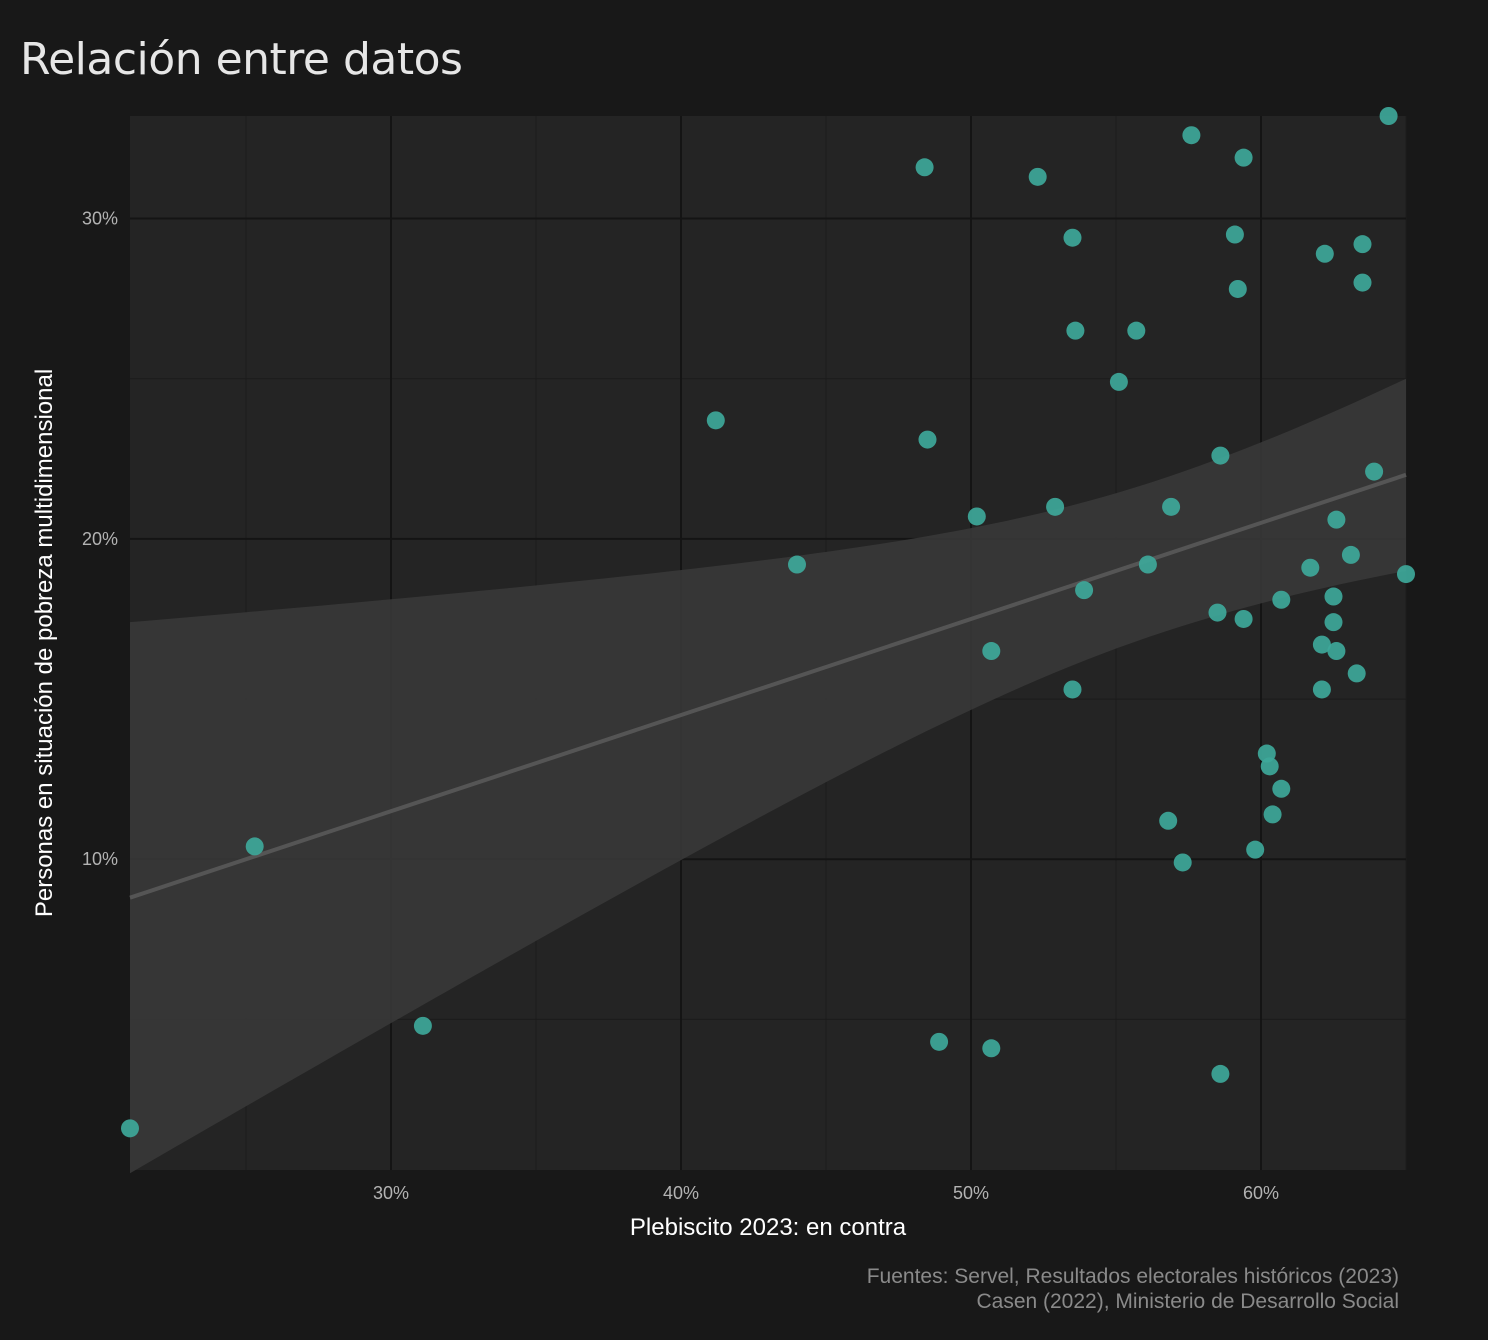  What do you see at coordinates (100, 539) in the screenshot?
I see `y-tick-label: 20%` at bounding box center [100, 539].